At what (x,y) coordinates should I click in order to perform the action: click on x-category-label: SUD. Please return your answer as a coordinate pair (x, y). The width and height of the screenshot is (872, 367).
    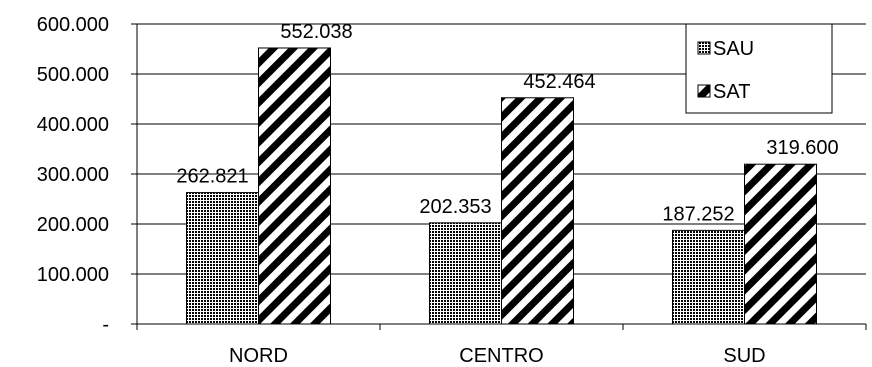
    Looking at the image, I should click on (744, 356).